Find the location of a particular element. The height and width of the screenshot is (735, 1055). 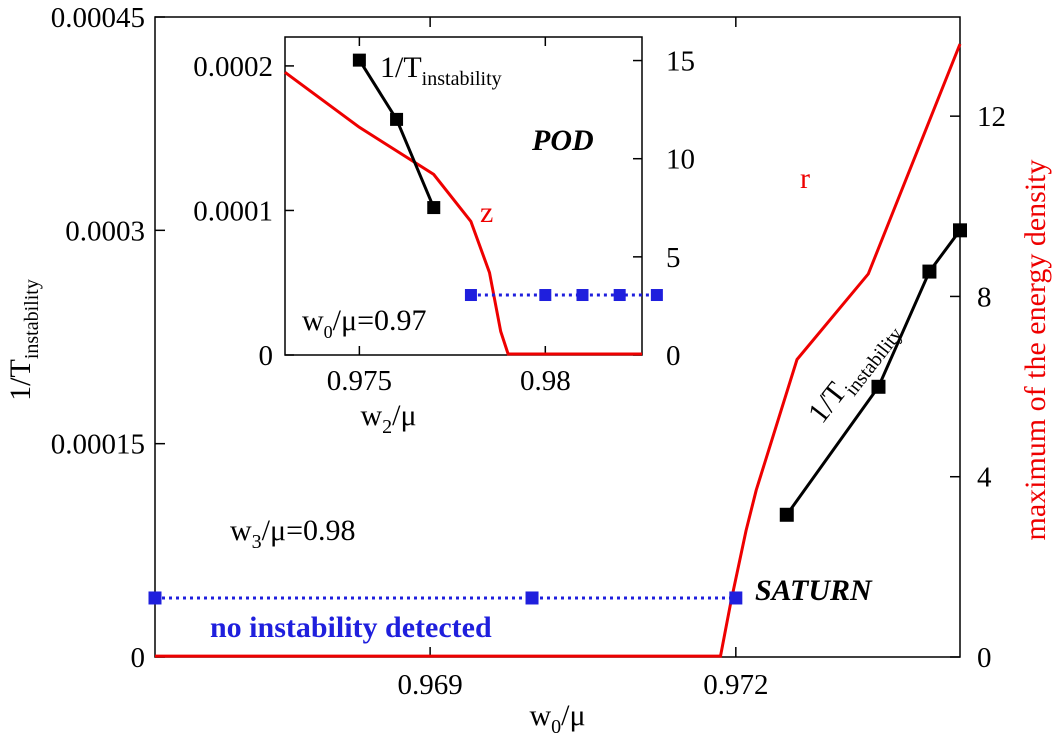

annotation-w3-rest: /μ=0.98 is located at coordinates (309, 530).